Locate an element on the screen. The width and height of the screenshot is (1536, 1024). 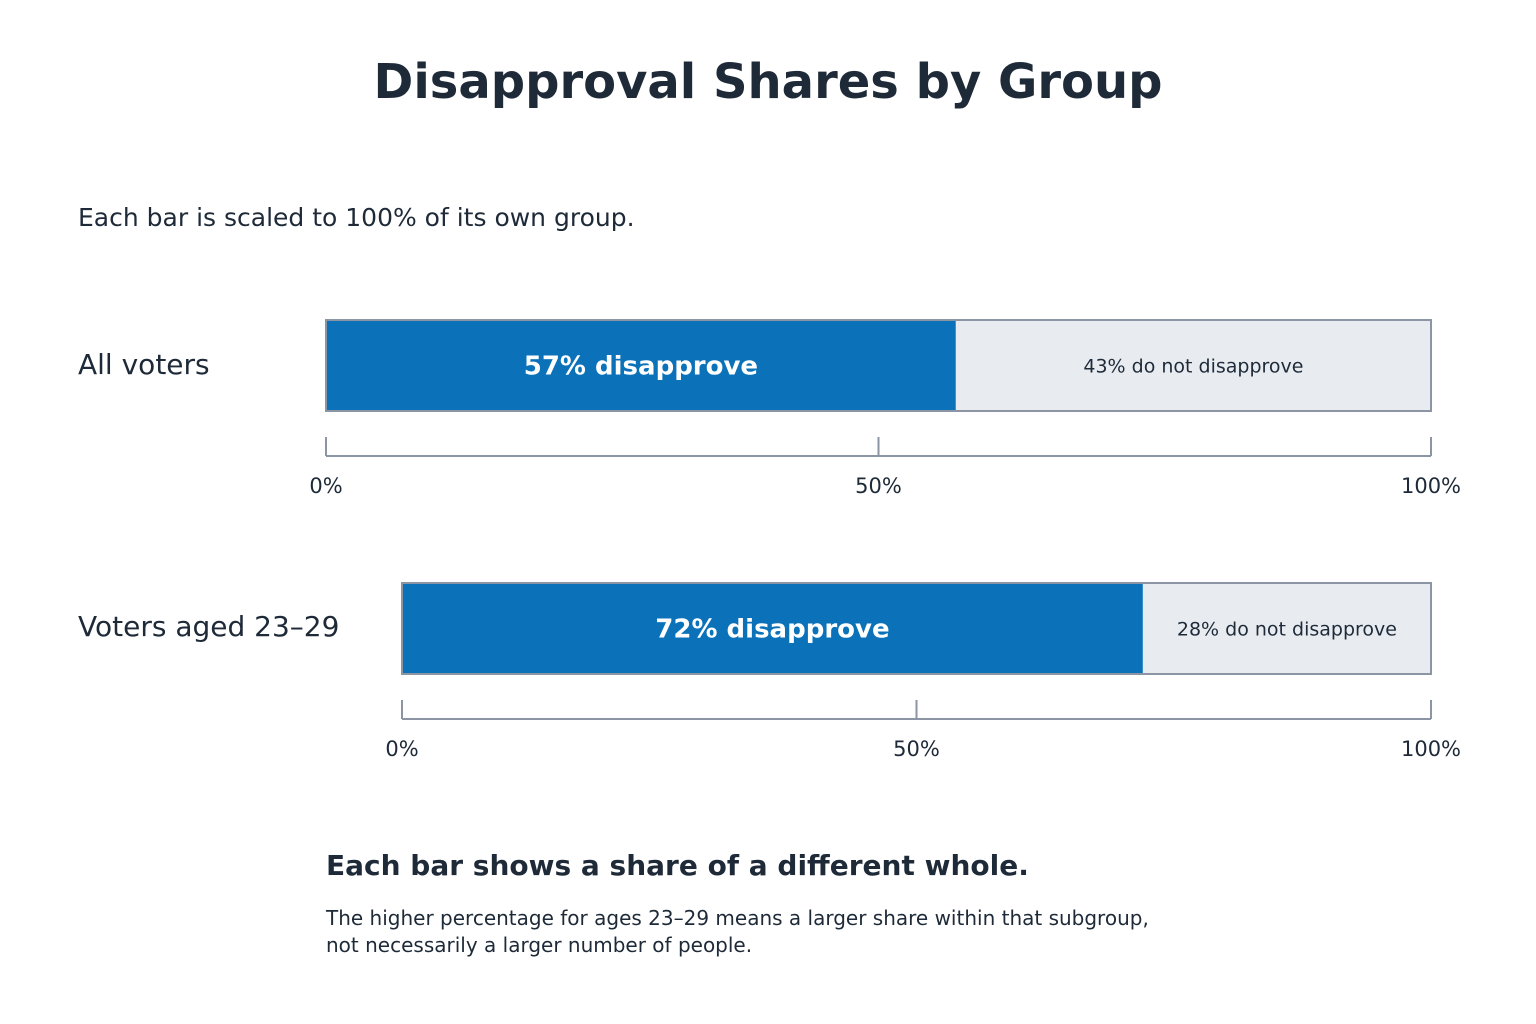
data-label: 43% do not disapprove is located at coordinates (1193, 367).